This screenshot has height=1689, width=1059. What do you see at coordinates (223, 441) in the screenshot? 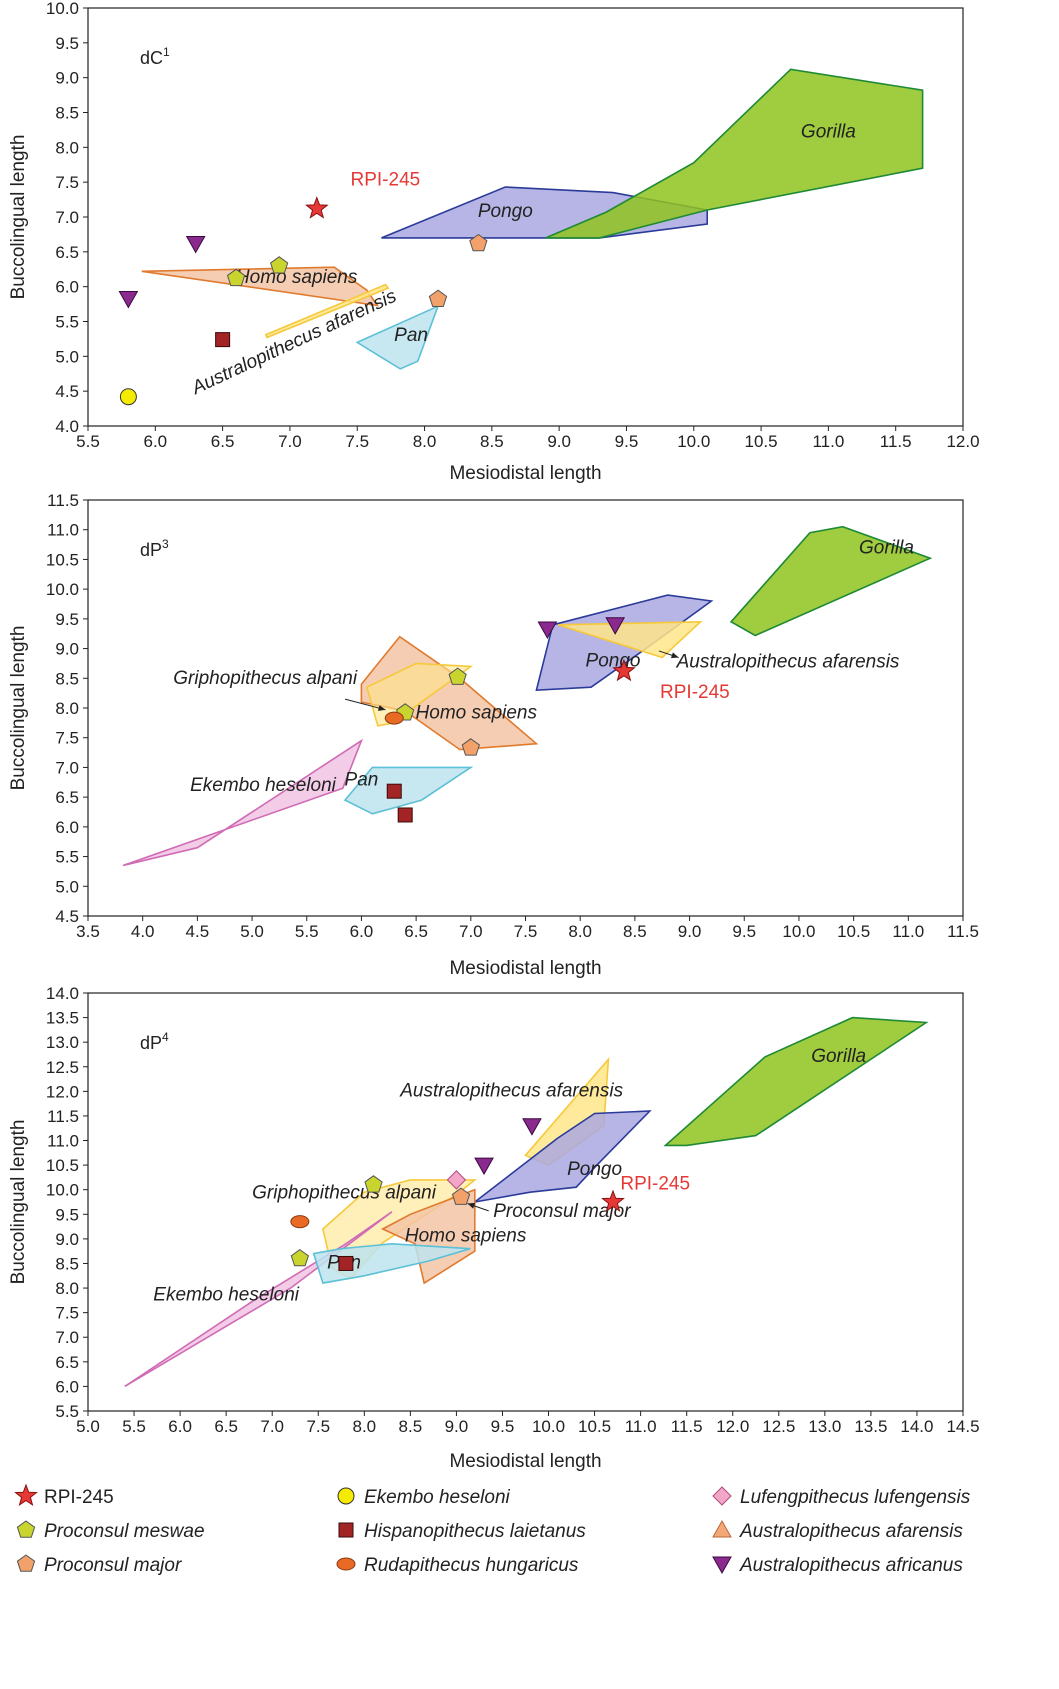
I see `x-tick-label: 6.5` at bounding box center [223, 441].